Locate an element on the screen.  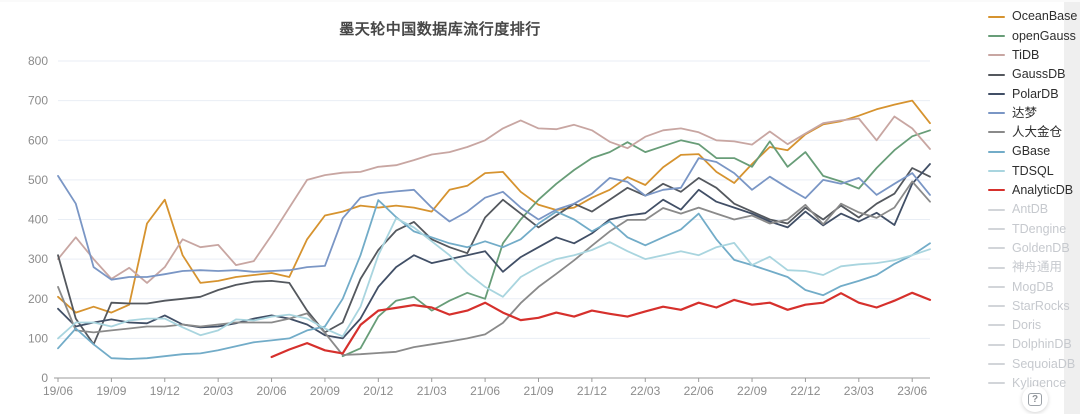
legend-item-DolphinDB: DolphinDB is located at coordinates (1034, 344).